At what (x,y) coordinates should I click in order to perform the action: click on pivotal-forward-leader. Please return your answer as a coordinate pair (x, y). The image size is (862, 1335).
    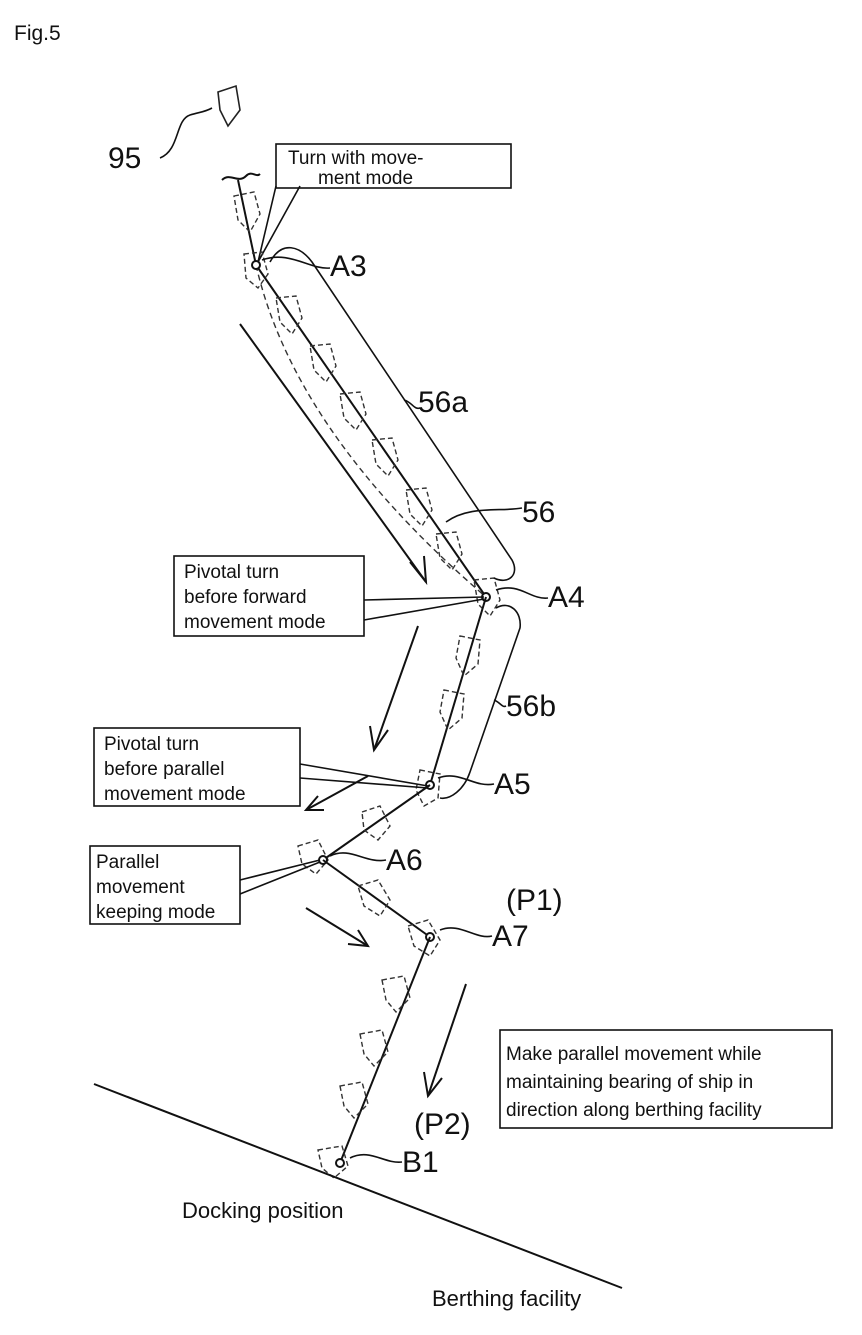
    Looking at the image, I should click on (424, 608).